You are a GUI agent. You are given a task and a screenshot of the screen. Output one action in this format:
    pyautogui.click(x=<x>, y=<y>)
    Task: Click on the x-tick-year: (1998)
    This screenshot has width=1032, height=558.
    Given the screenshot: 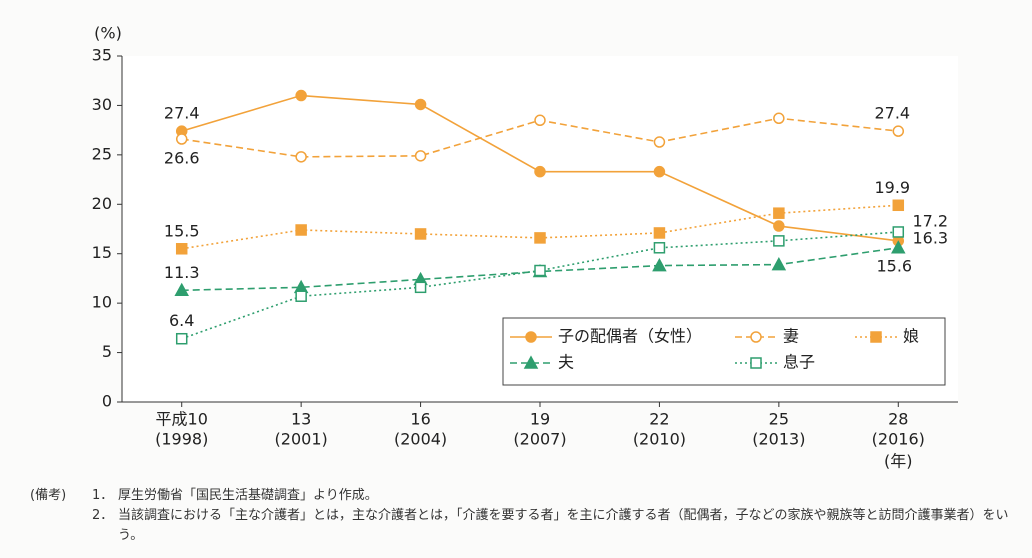 What is the action you would take?
    pyautogui.click(x=181, y=439)
    